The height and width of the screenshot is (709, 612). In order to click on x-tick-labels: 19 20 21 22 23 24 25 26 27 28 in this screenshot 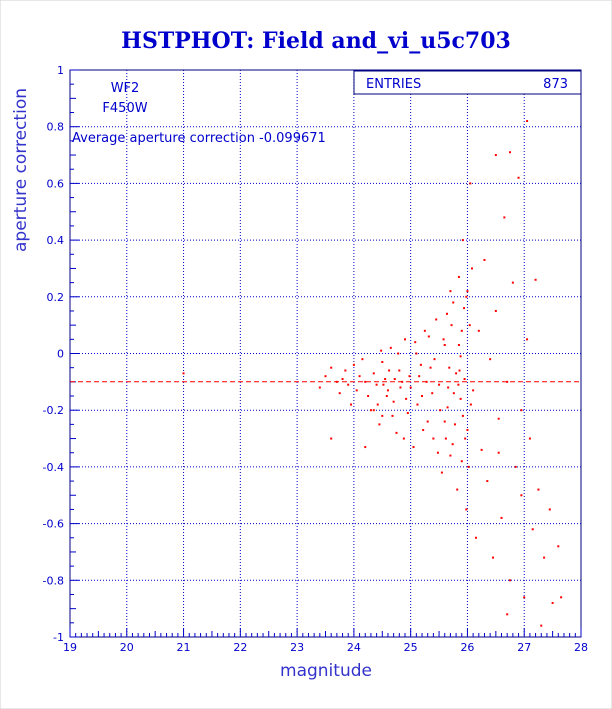, I will do `click(325, 647)`.